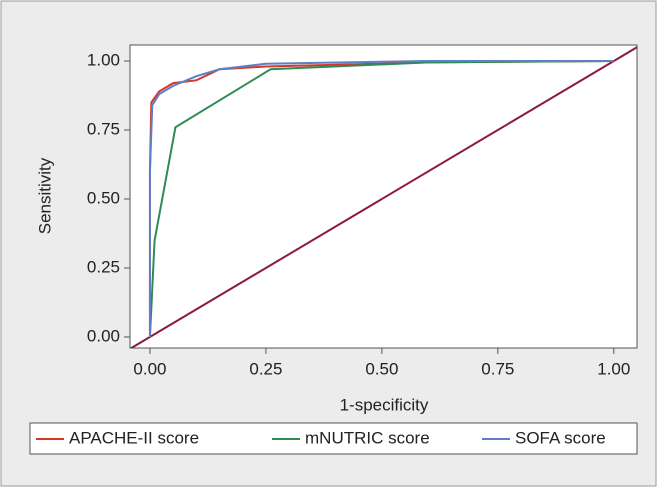  What do you see at coordinates (103, 197) in the screenshot?
I see `y-tick-label: 0.50` at bounding box center [103, 197].